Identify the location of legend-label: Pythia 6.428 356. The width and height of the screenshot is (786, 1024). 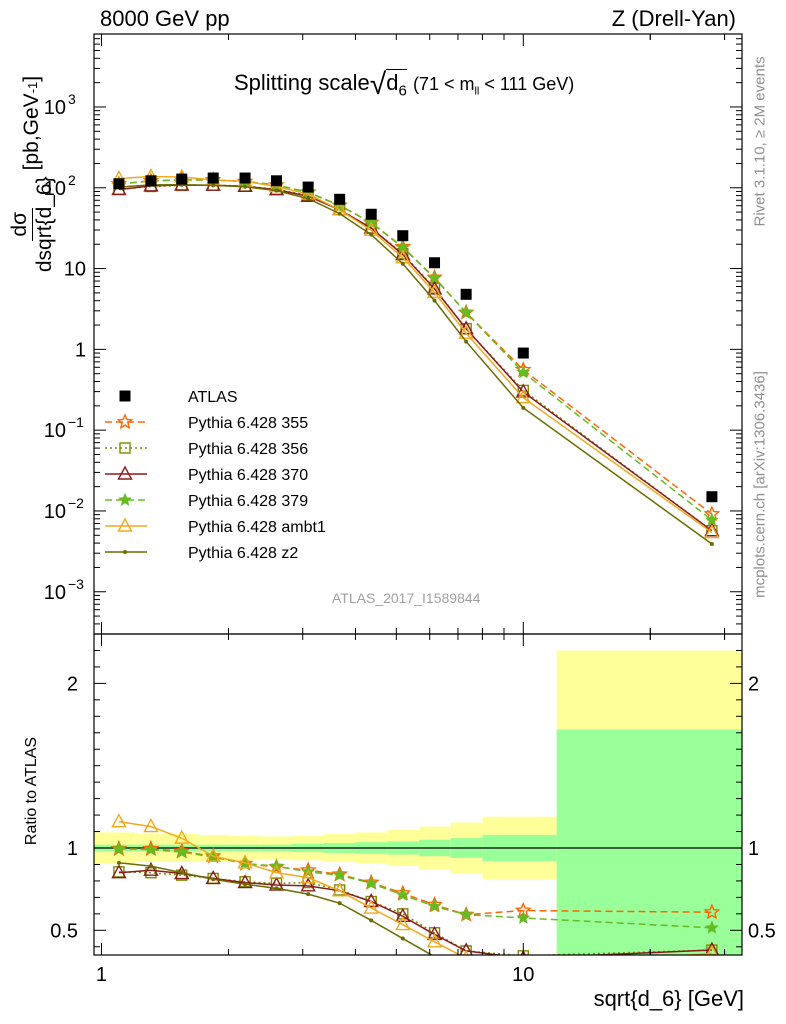
(248, 449).